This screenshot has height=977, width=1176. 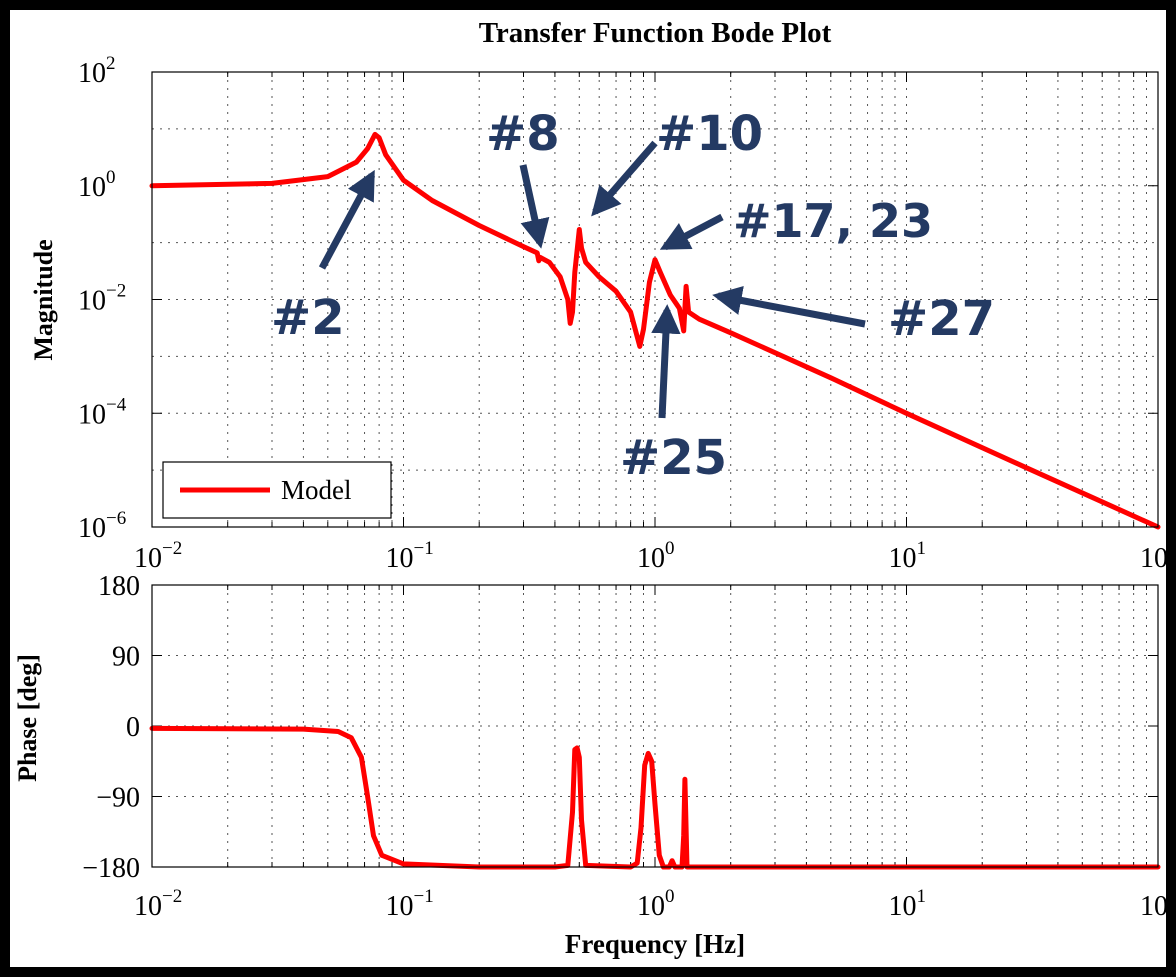 I want to click on phase-x-tick-label: 10⁻¹, so click(x=410, y=904).